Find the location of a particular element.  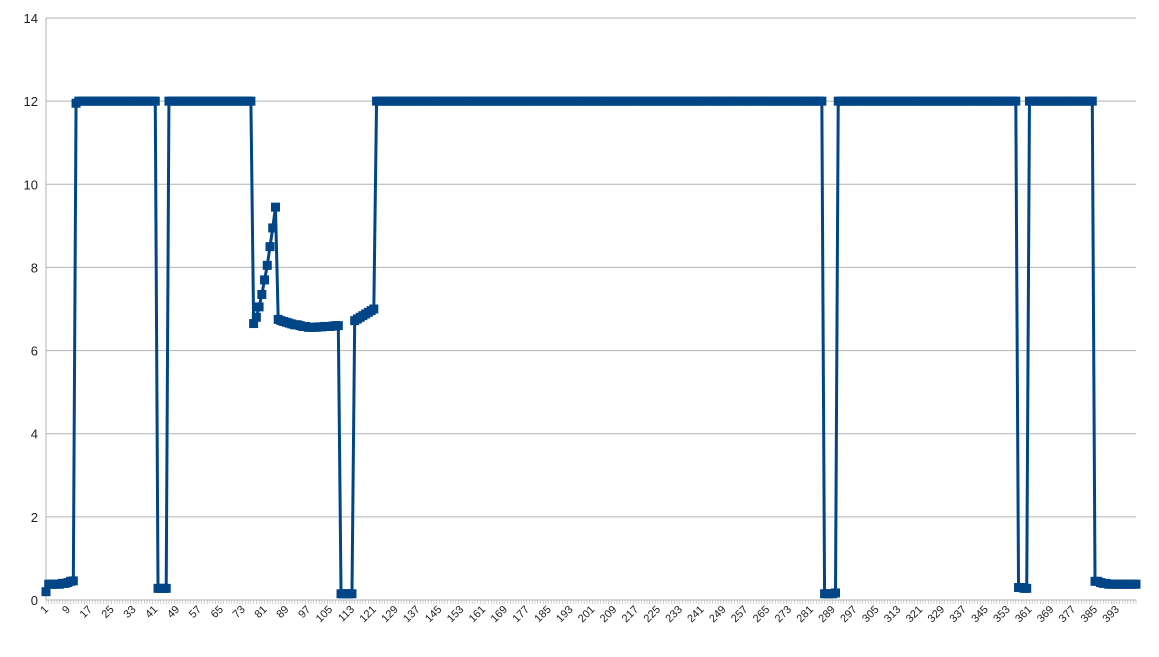

x-tick-label: 153 is located at coordinates (455, 614).